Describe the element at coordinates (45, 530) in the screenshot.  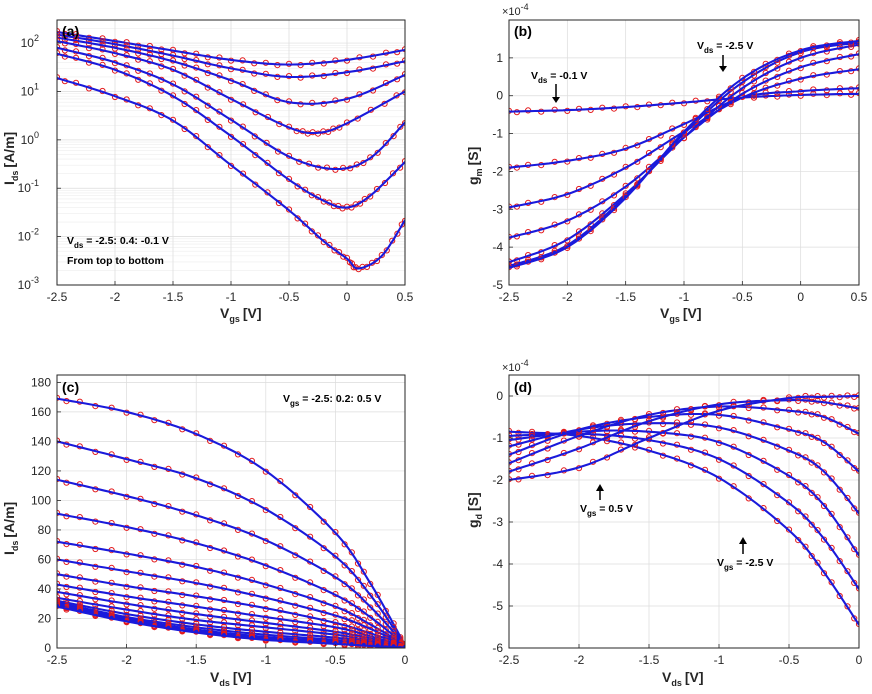
I see `y-tick-label: 80` at that location.